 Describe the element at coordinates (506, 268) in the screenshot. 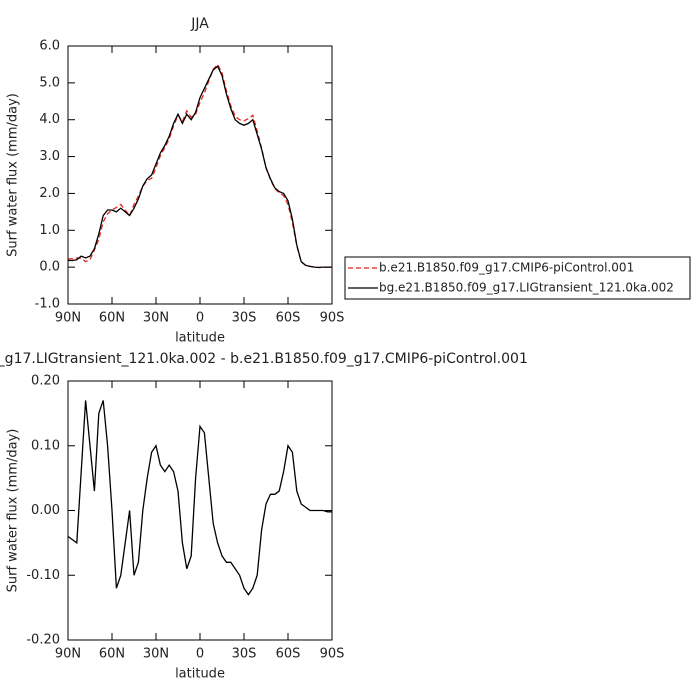

I see `legend-label: b.e21.B1850.f09_g17.CMIP6-piControl.001` at that location.